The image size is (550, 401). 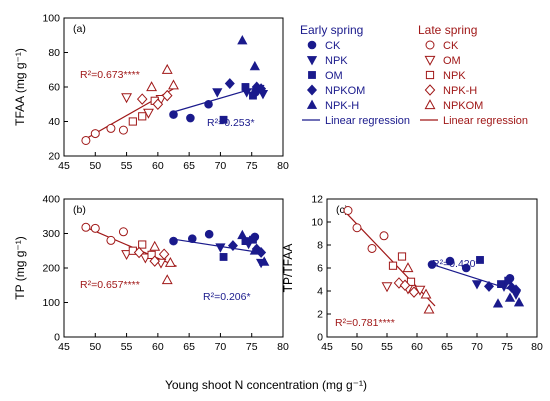 I want to click on early-legend-marker-om, so click(x=312, y=75).